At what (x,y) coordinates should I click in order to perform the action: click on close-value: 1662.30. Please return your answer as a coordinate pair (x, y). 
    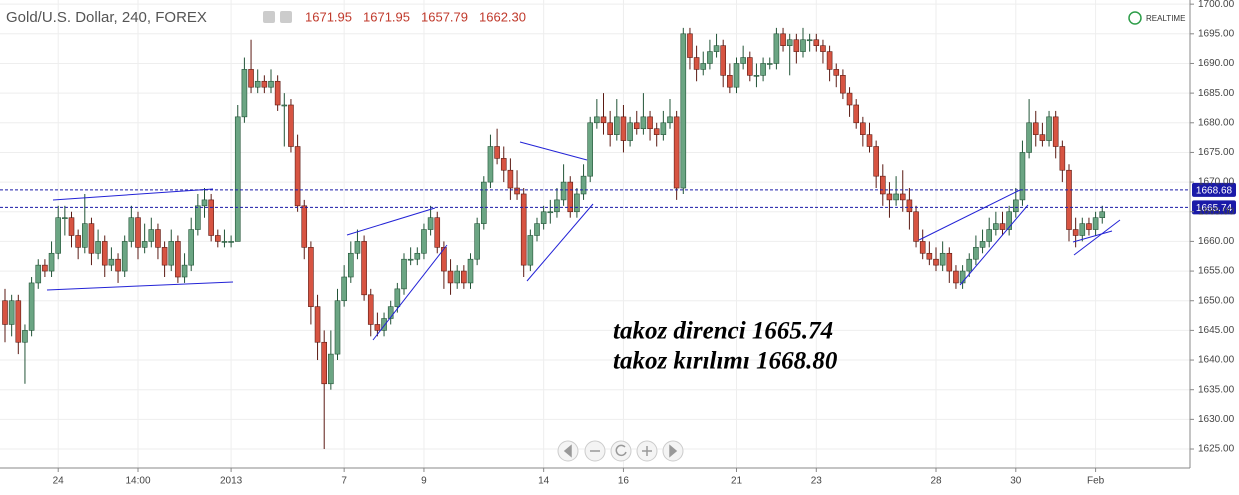
    Looking at the image, I should click on (502, 16).